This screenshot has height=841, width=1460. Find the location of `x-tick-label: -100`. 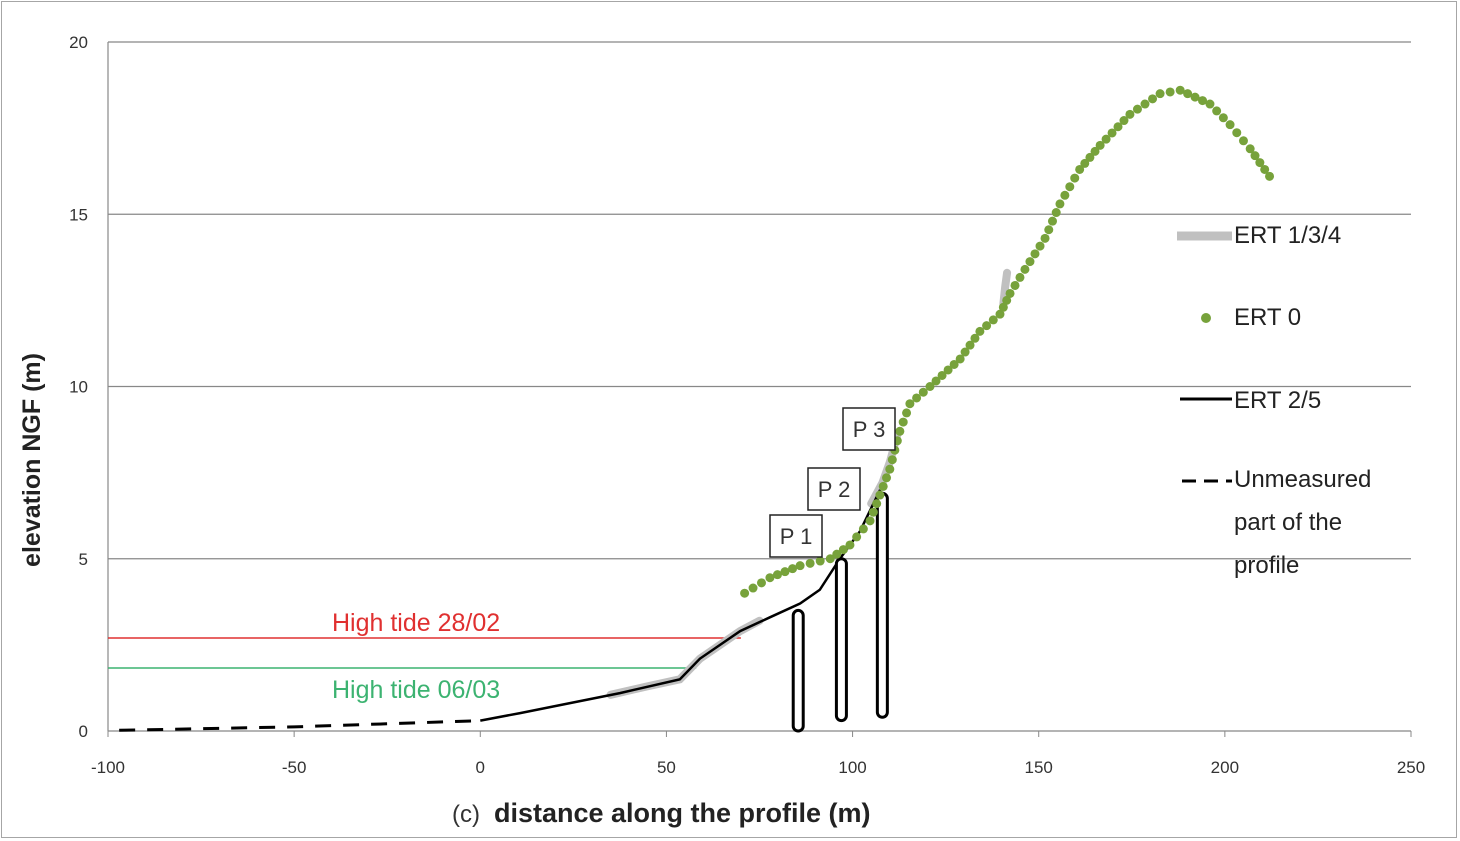

x-tick-label: -100 is located at coordinates (108, 767).